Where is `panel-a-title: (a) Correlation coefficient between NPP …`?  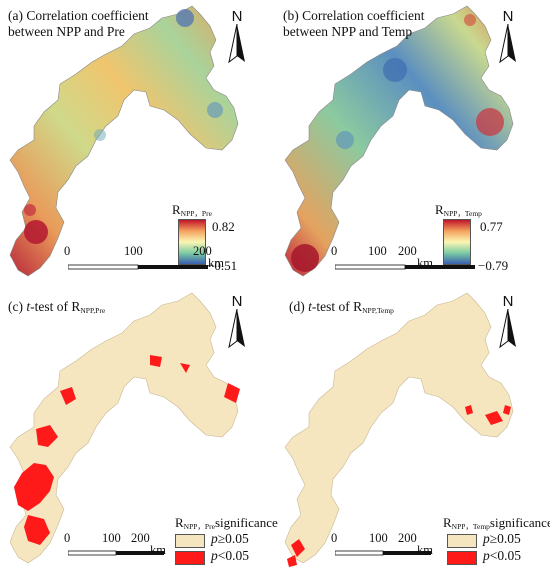
panel-a-title: (a) Correlation coefficient between NPP … is located at coordinates (78, 24).